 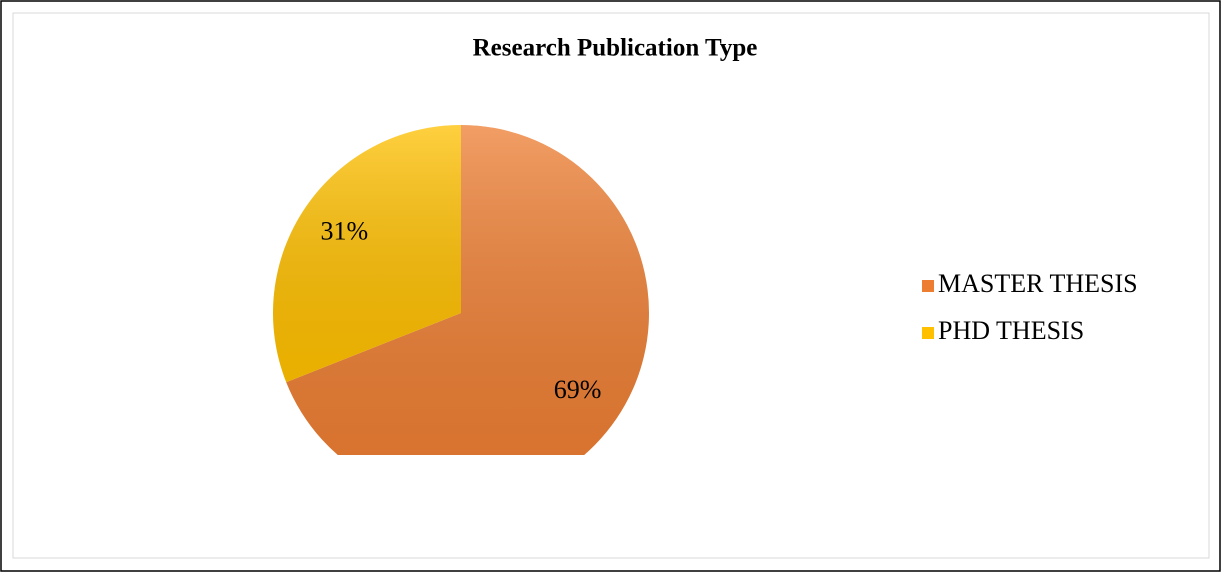 What do you see at coordinates (615, 48) in the screenshot?
I see `chart-title: Research Publication Type` at bounding box center [615, 48].